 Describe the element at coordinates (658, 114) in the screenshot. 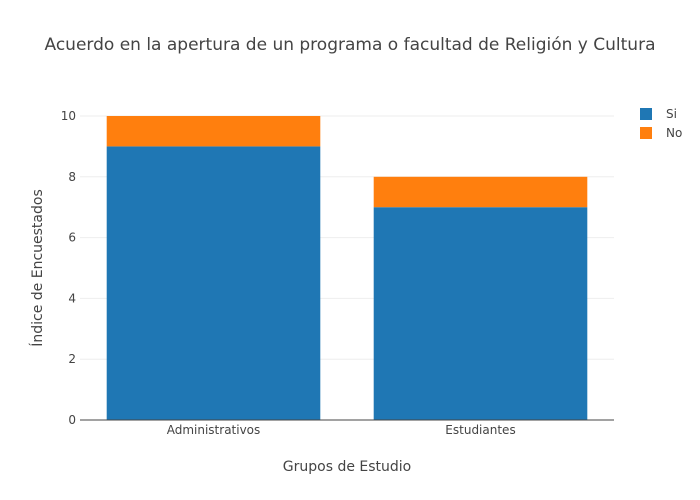

I see `legend-item-si: Si` at that location.